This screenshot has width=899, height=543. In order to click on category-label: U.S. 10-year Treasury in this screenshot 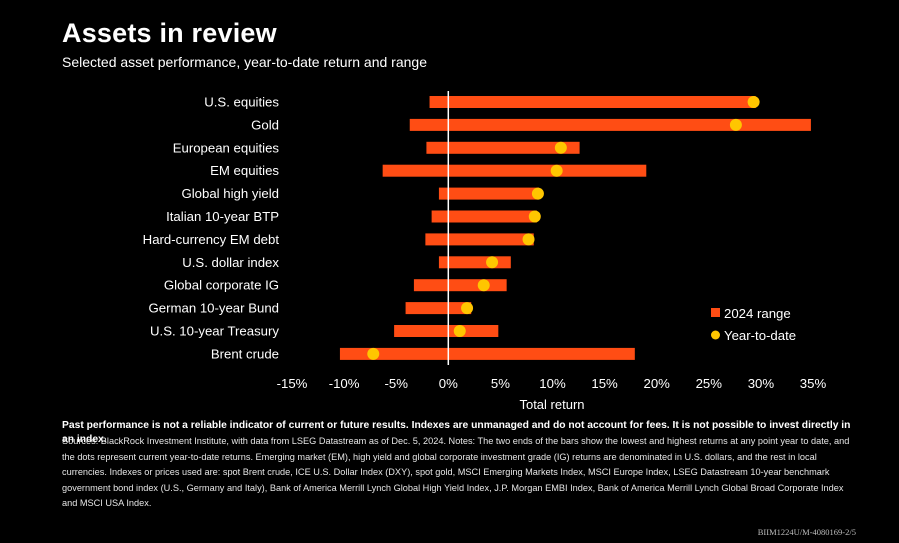, I will do `click(214, 331)`.